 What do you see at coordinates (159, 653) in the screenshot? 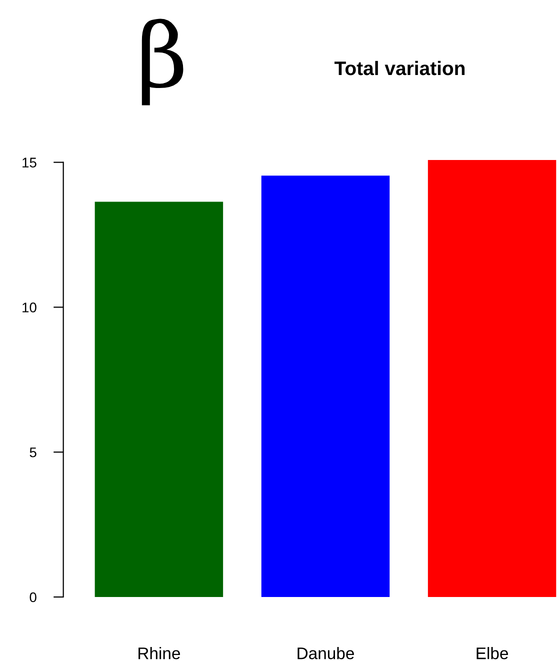
I see `x-tick-label: Rhine` at bounding box center [159, 653].